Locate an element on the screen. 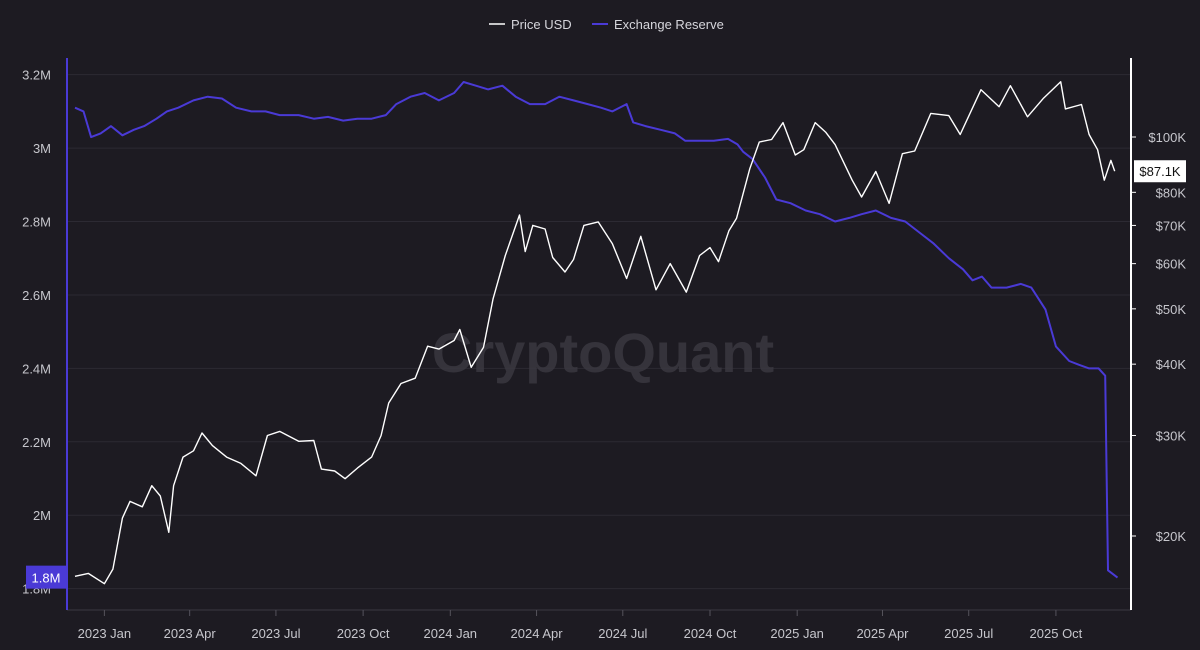 This screenshot has height=650, width=1200. x-tick-label: 2025 Jan is located at coordinates (797, 633).